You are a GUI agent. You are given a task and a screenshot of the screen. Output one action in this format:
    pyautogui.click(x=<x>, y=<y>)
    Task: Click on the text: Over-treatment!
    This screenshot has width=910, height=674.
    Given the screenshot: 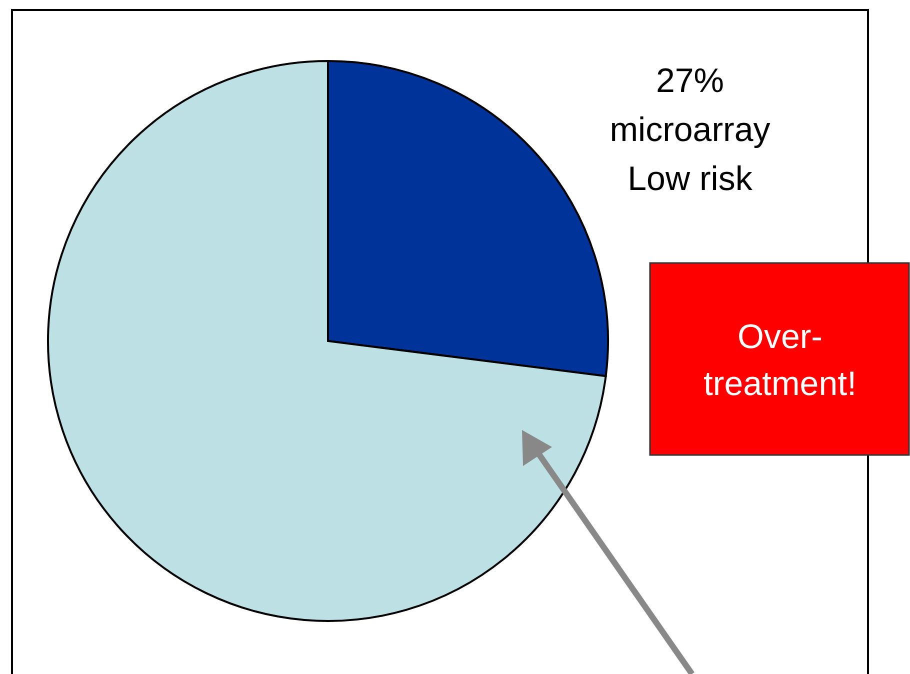 What is the action you would take?
    pyautogui.click(x=780, y=360)
    